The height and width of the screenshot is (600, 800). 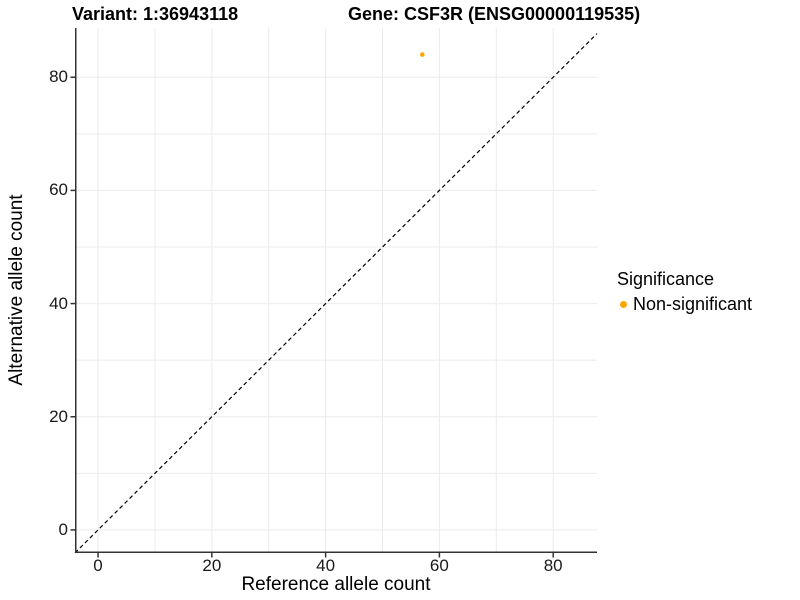 I want to click on legend-point-icon, so click(x=623, y=304).